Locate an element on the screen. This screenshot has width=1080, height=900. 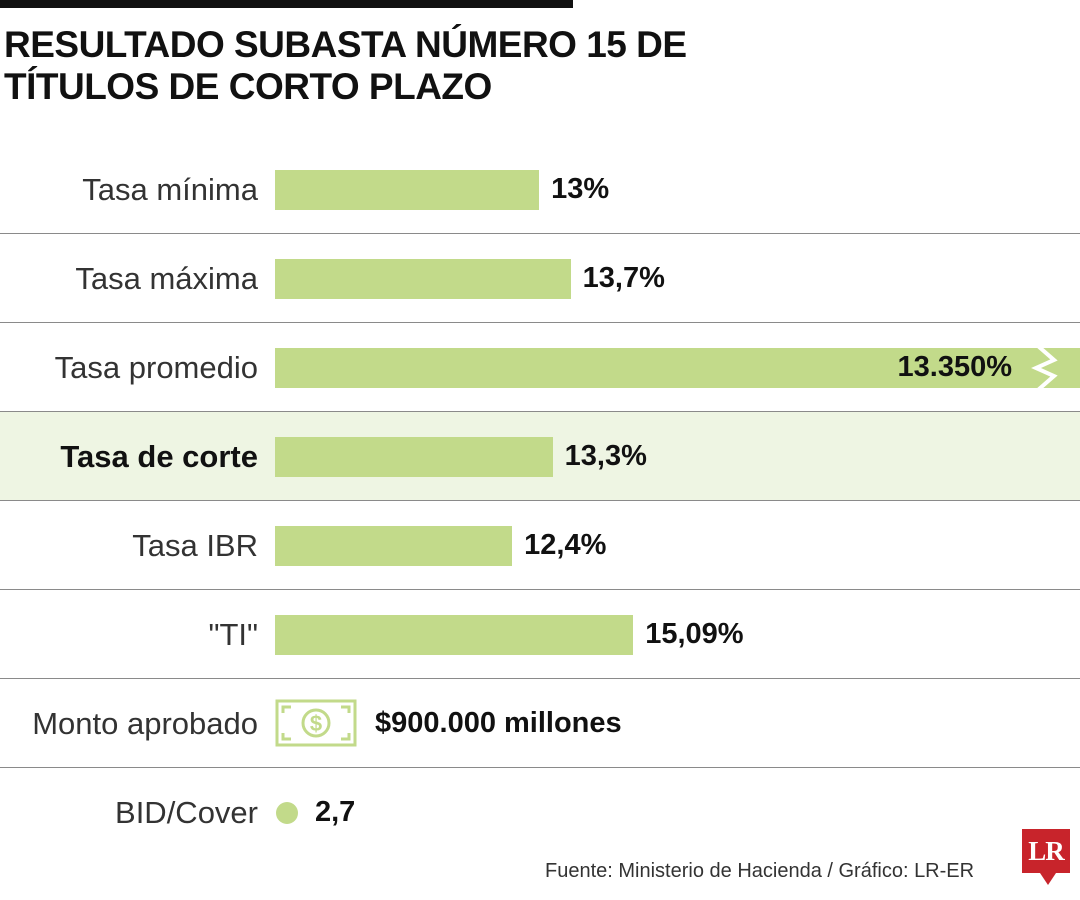
data-label: 13,3% is located at coordinates (605, 456).